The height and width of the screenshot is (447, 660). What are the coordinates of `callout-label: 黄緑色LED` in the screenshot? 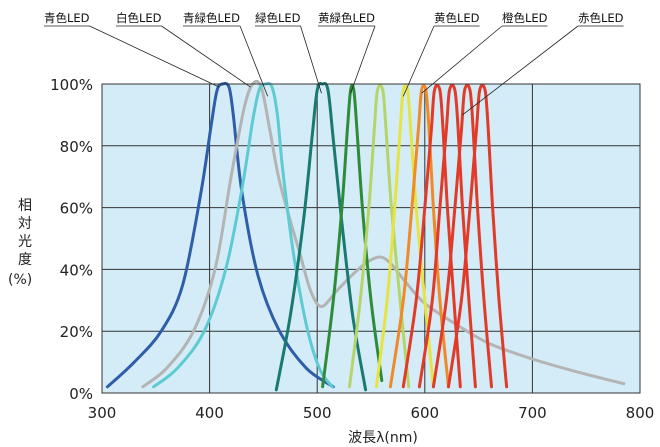 It's located at (346, 18).